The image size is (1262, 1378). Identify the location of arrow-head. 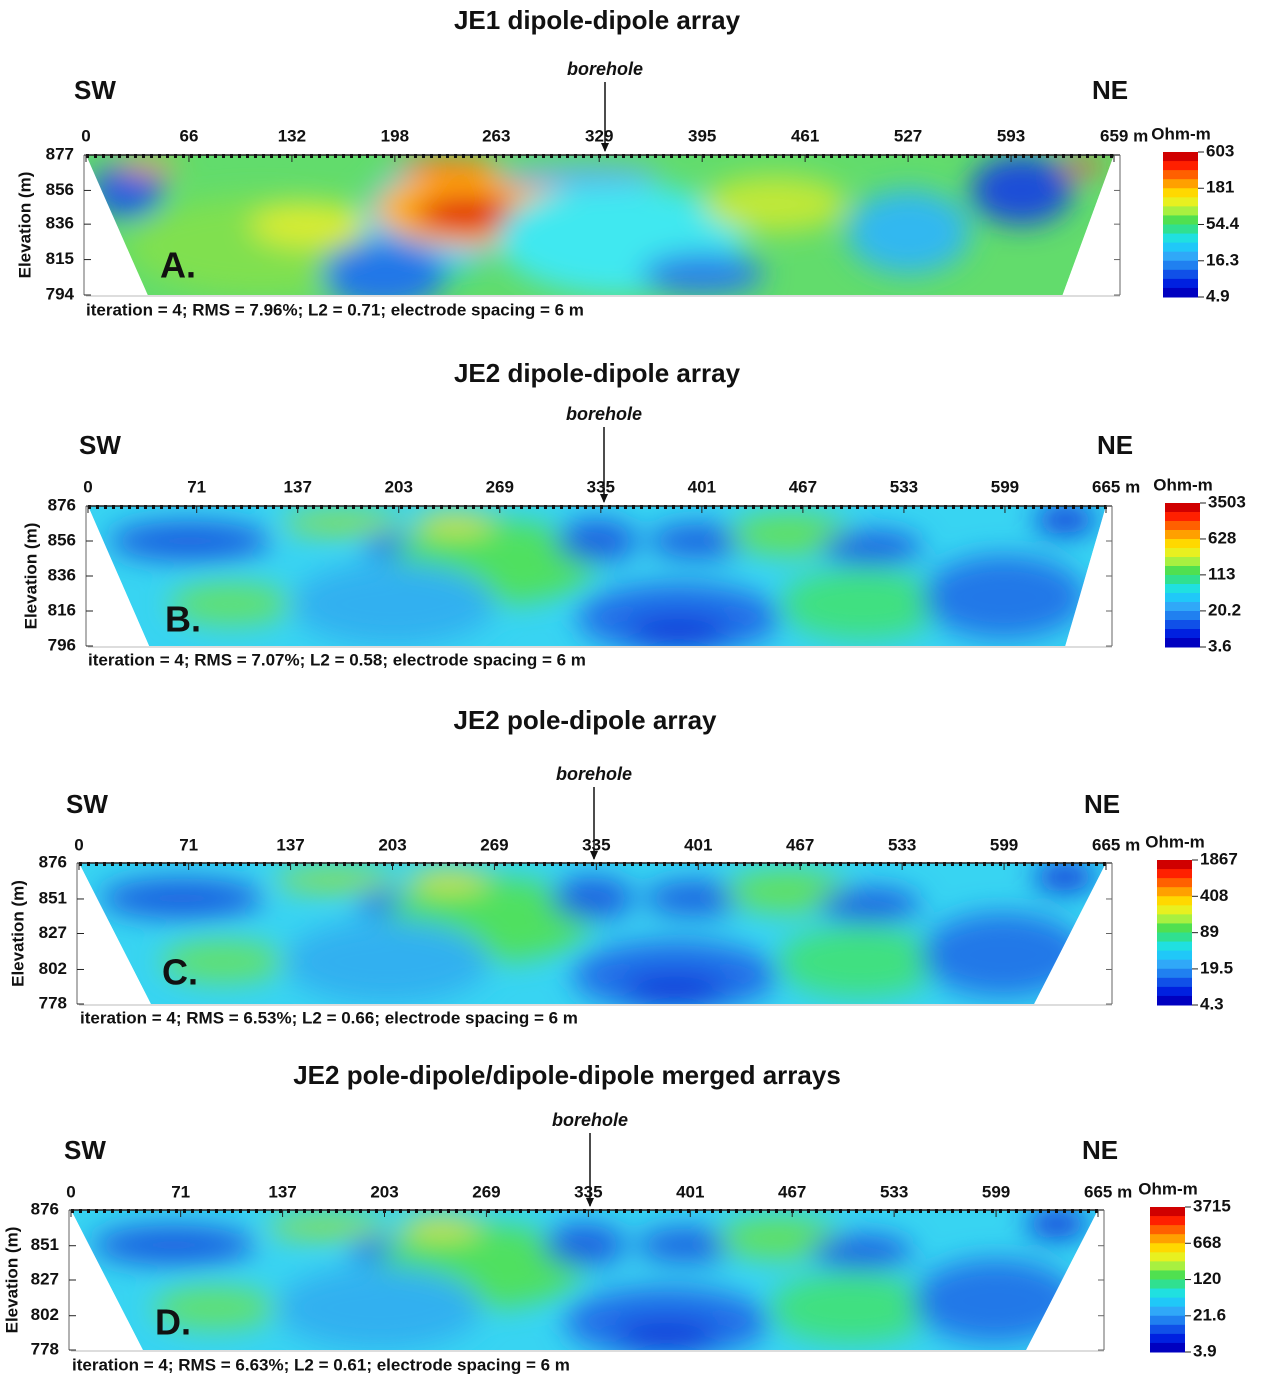
(604, 498).